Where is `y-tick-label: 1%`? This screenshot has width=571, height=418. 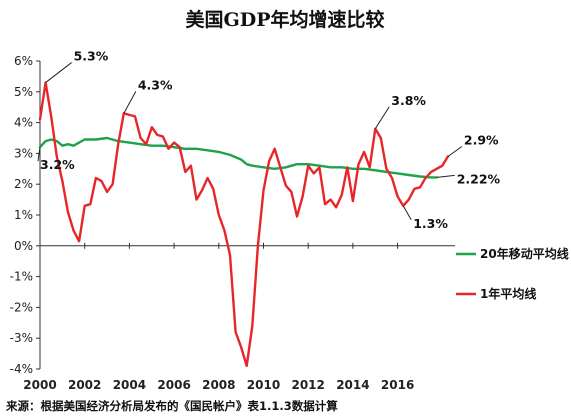
y-tick-label: 1% is located at coordinates (23, 215).